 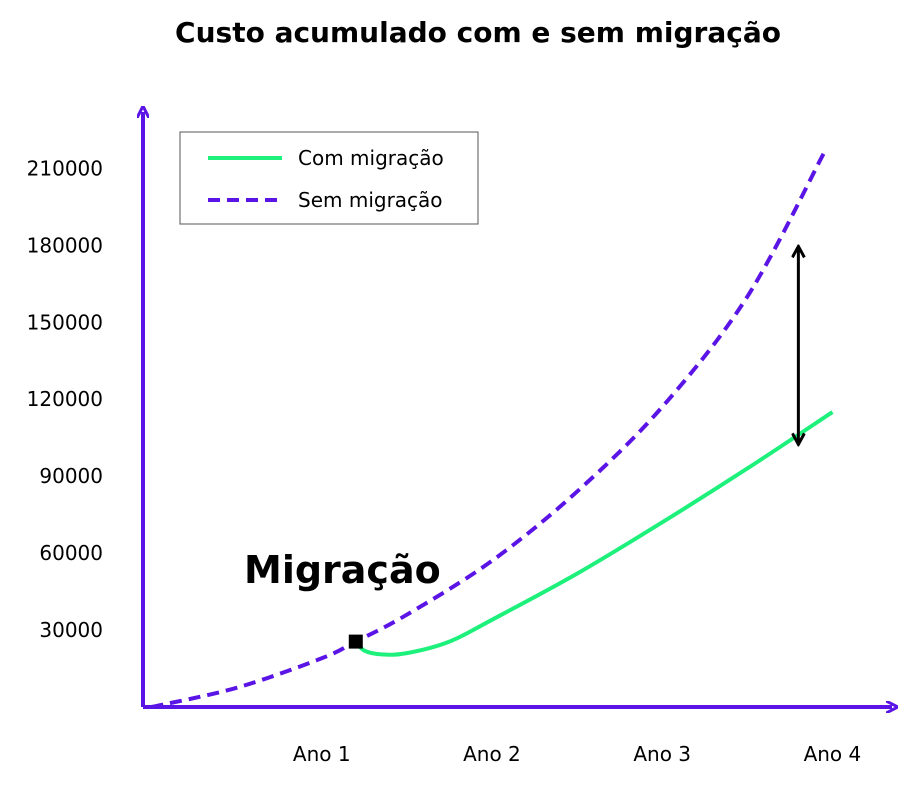 What do you see at coordinates (65, 168) in the screenshot?
I see `y-tick-210000: 210000` at bounding box center [65, 168].